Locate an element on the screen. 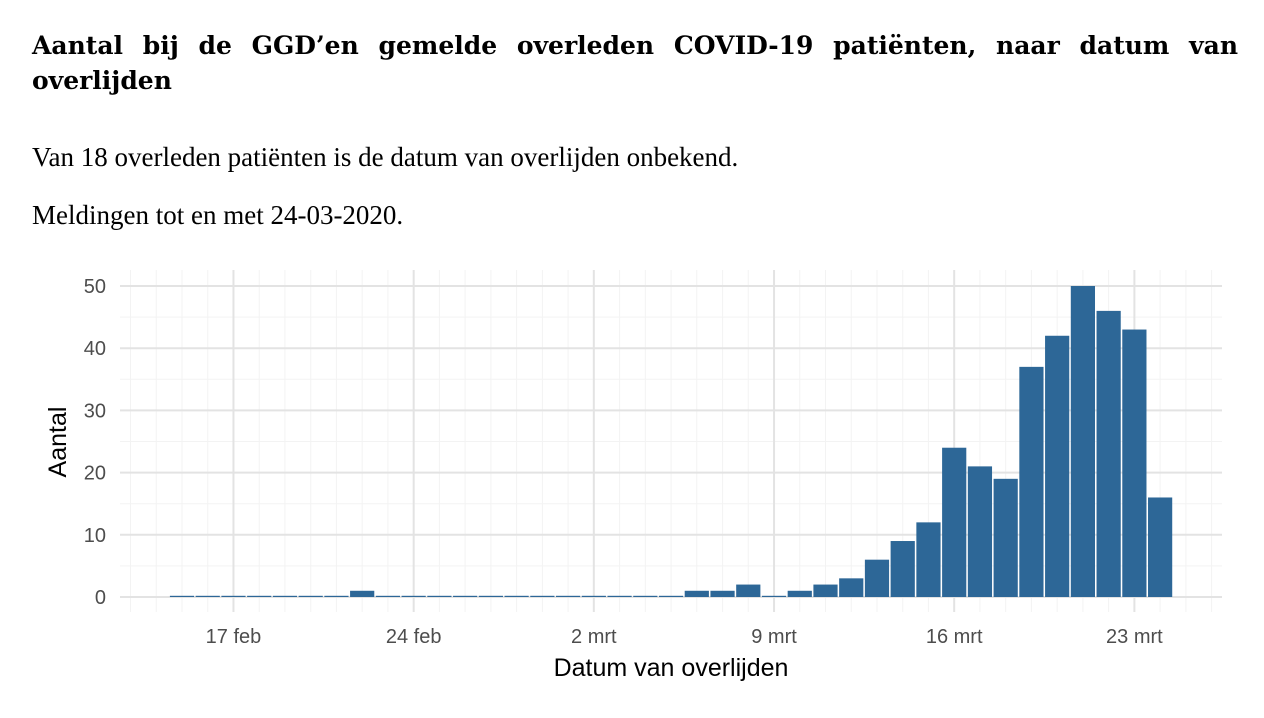  x-tick-label: 17 feb is located at coordinates (234, 637).